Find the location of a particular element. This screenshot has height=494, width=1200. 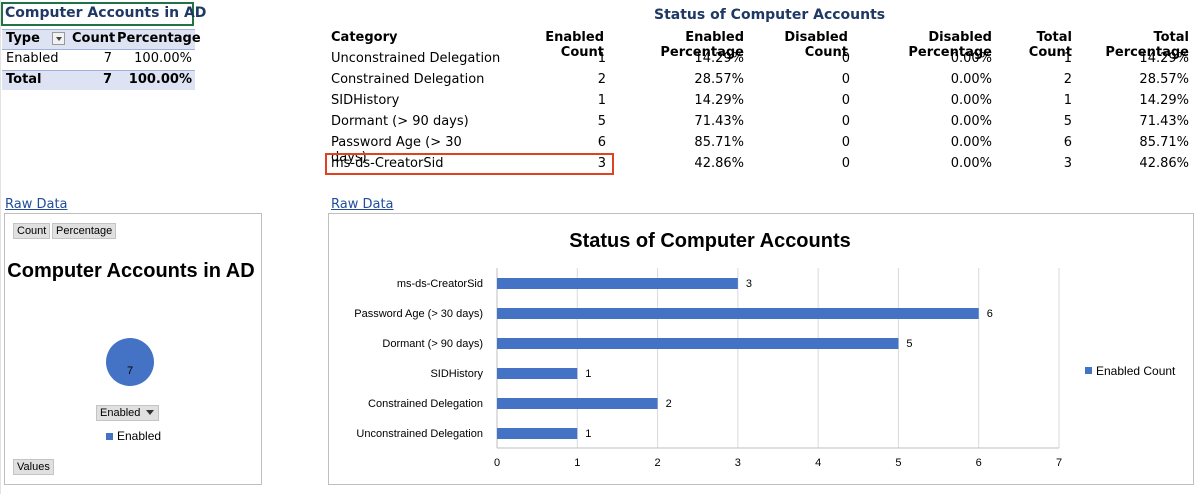

enabled-filter-button: Enabled is located at coordinates (128, 413).